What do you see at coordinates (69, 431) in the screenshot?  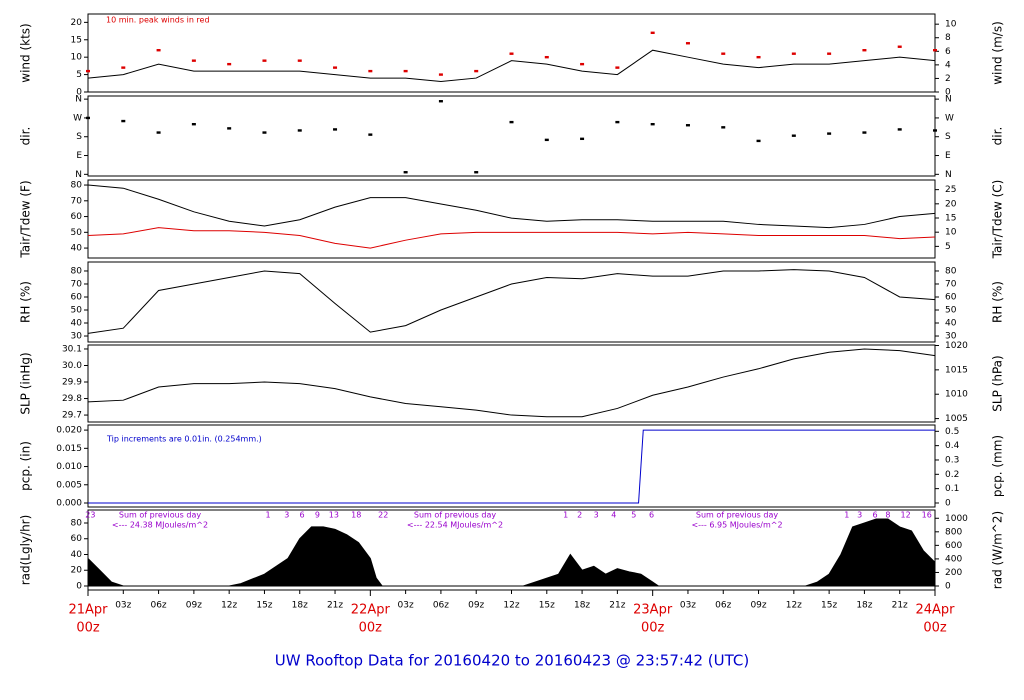 I see `y-tick-label: 0.020` at bounding box center [69, 431].